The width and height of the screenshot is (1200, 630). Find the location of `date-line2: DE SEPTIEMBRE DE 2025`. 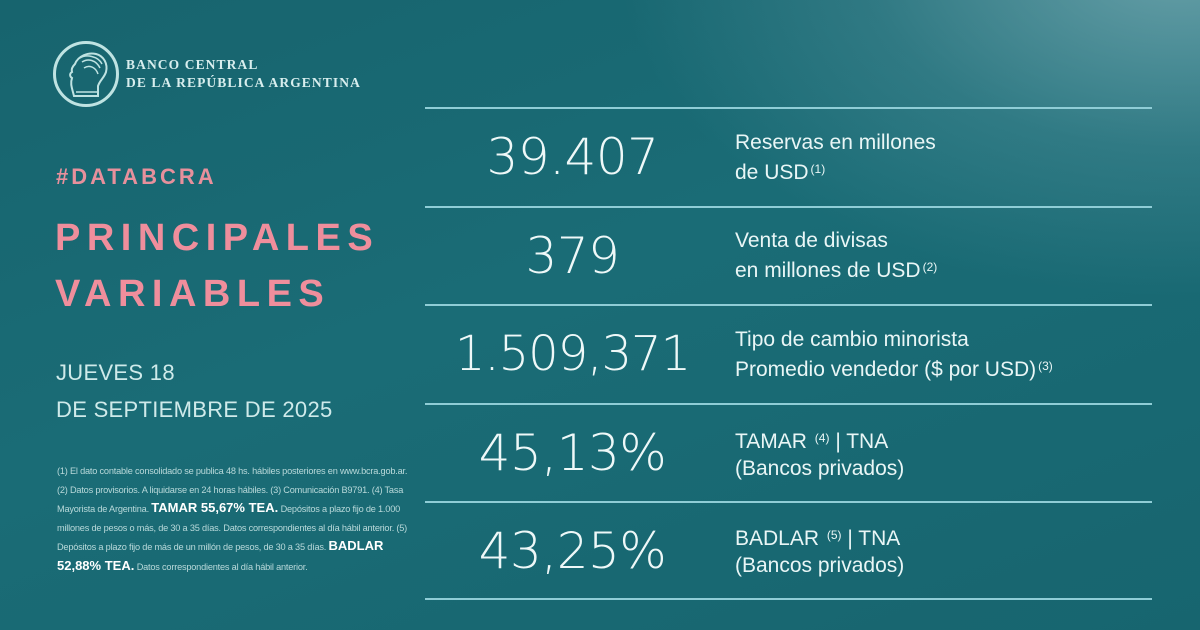

date-line2: DE SEPTIEMBRE DE 2025 is located at coordinates (194, 409).